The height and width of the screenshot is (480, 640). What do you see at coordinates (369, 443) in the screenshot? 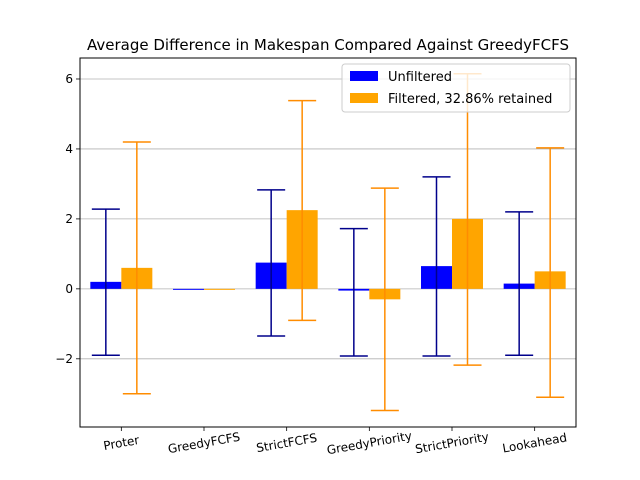
I see `x-tick-label: GreedyPriority` at bounding box center [369, 443].